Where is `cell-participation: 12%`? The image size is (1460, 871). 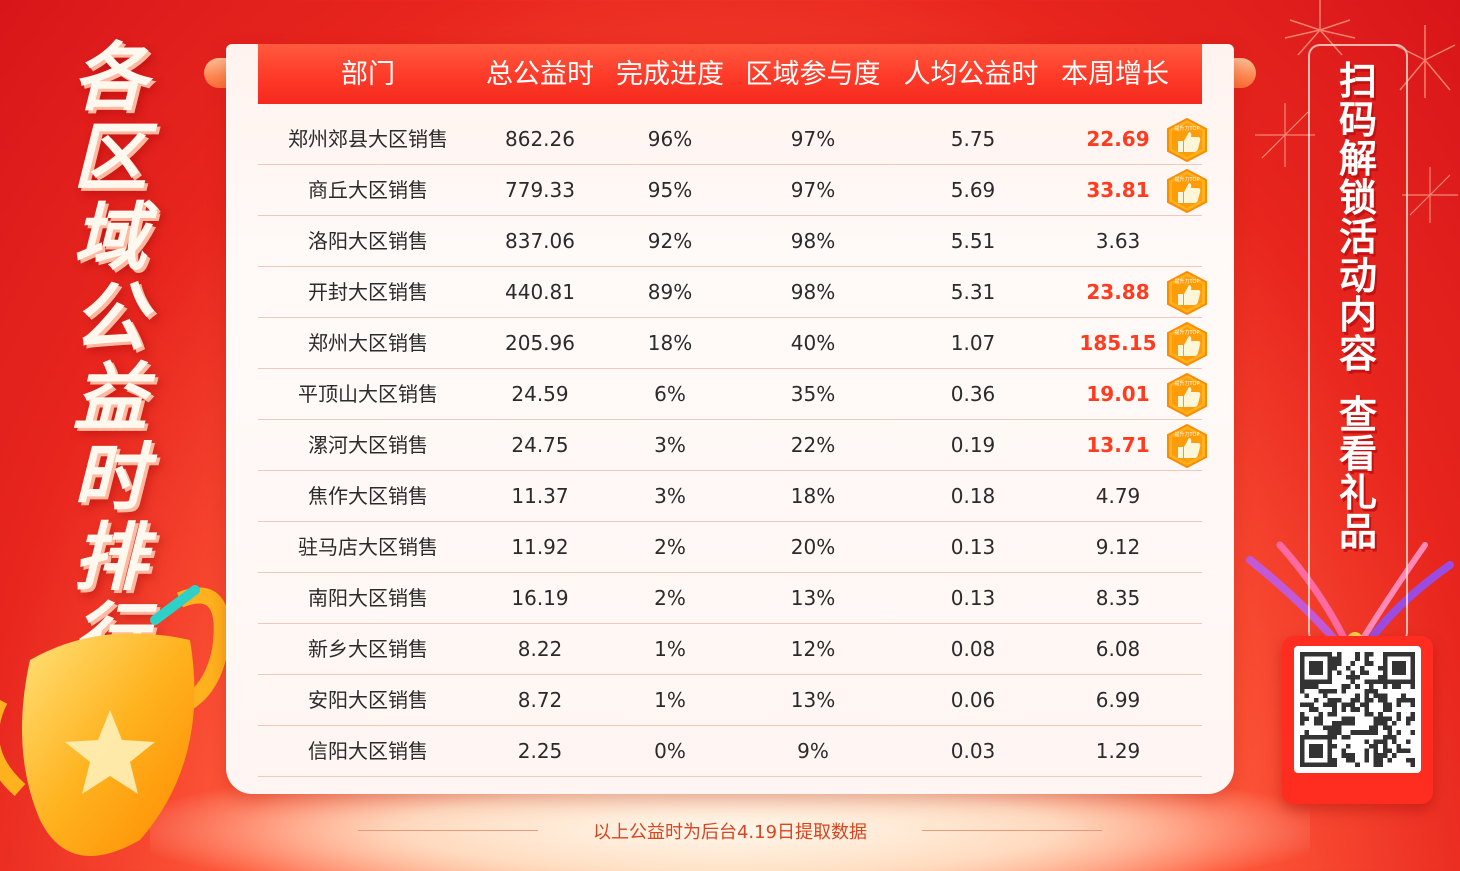 cell-participation: 12% is located at coordinates (813, 649).